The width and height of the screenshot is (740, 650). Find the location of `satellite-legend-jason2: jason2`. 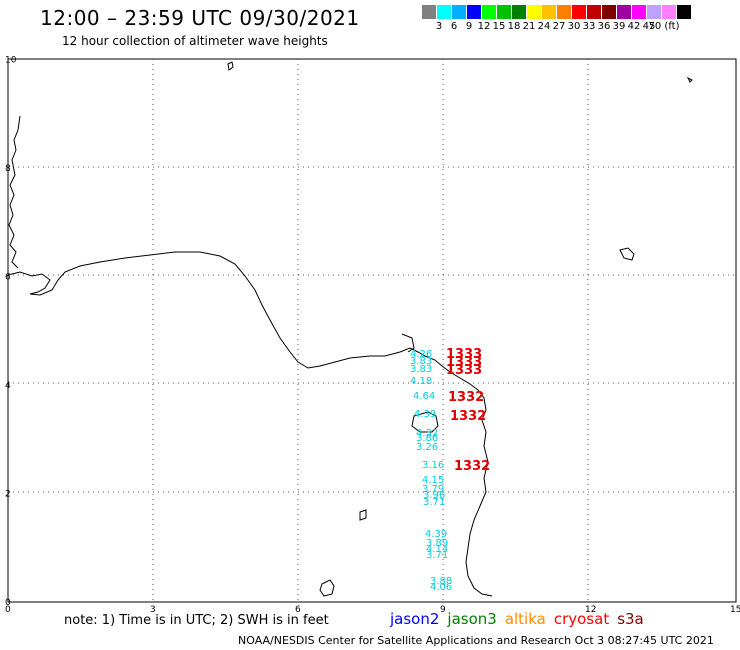

satellite-legend-jason2: jason2 is located at coordinates (415, 619).